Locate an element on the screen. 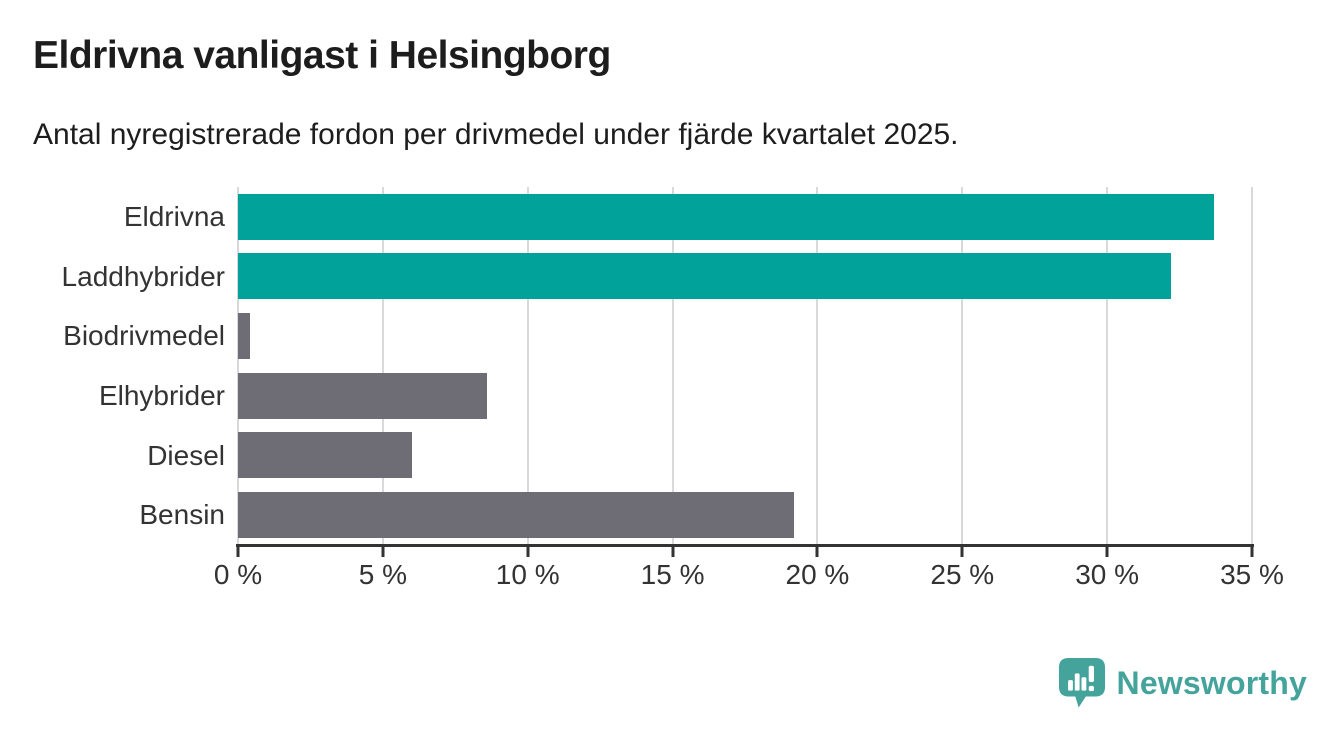 The width and height of the screenshot is (1340, 733). x-tick-label: 20 % is located at coordinates (817, 574).